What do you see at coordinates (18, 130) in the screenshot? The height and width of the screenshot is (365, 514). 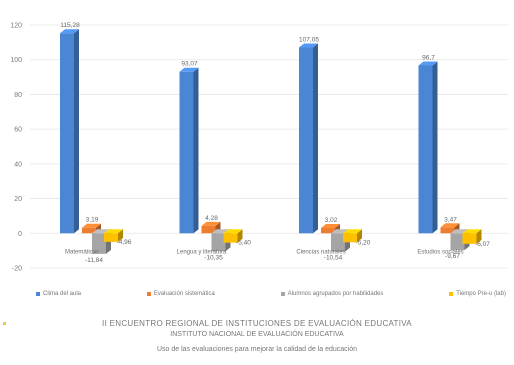 I see `y-tick-label: 60` at bounding box center [18, 130].